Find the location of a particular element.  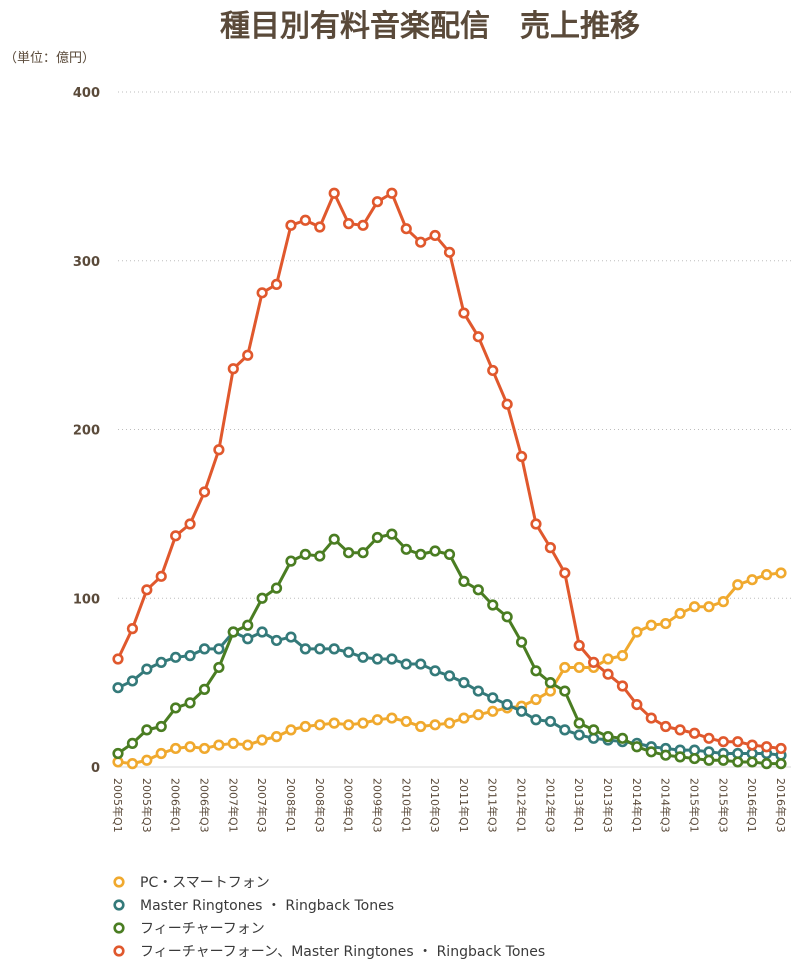

y-tick-label: 300 is located at coordinates (86, 262).